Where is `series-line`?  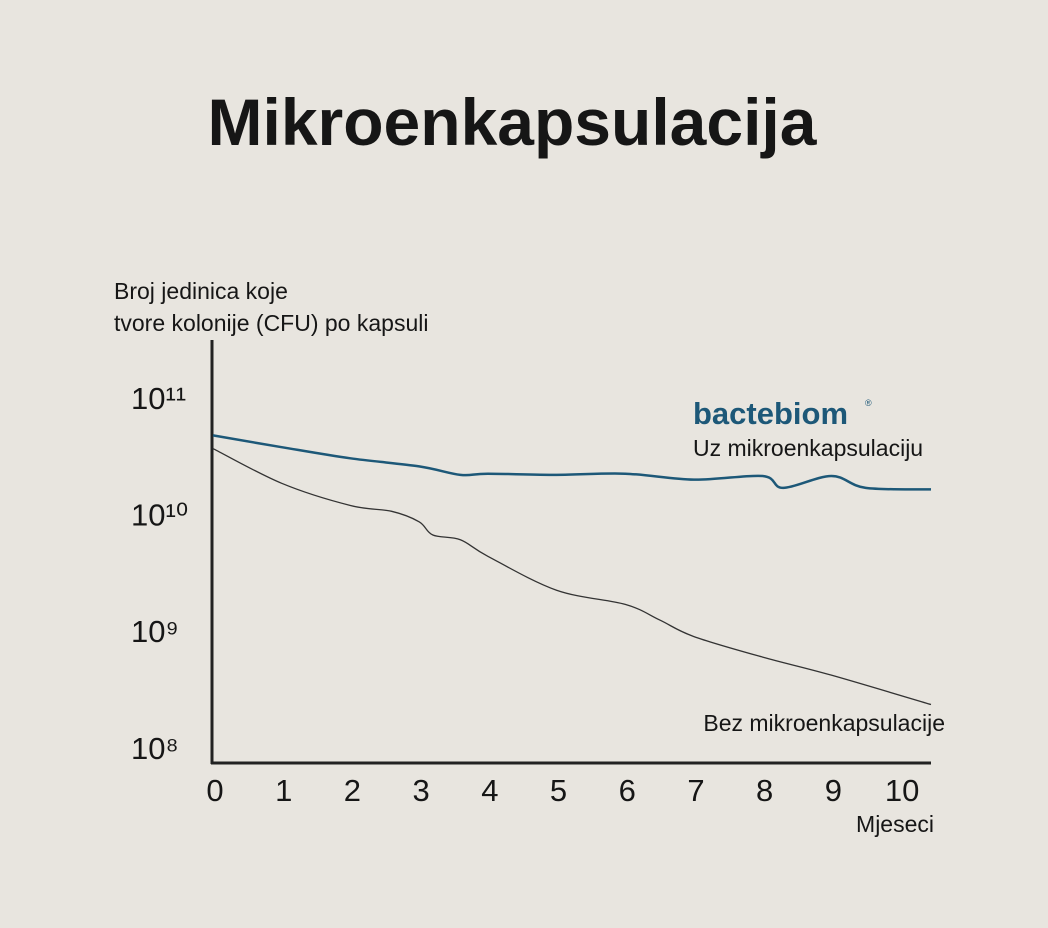 series-line is located at coordinates (572, 462).